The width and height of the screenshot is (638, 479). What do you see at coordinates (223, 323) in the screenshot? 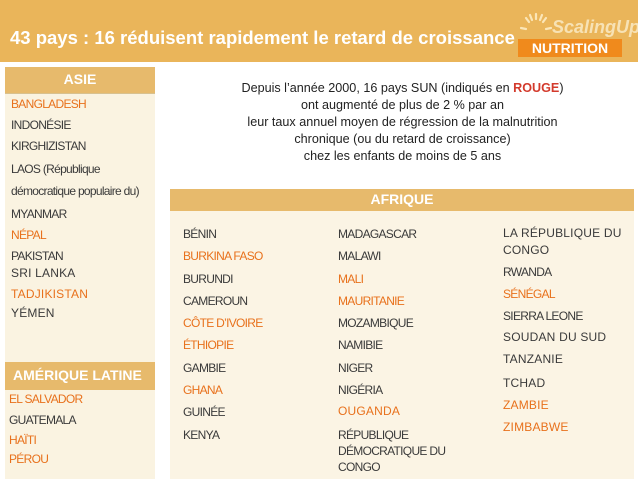
I see `country-item: CÔTE D’IVOIRE` at bounding box center [223, 323].